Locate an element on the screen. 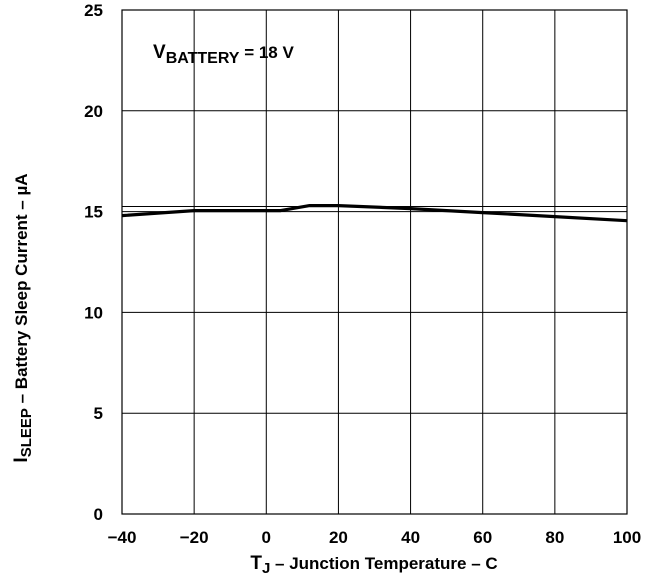  x-tick-label-4: 40 is located at coordinates (410, 537).